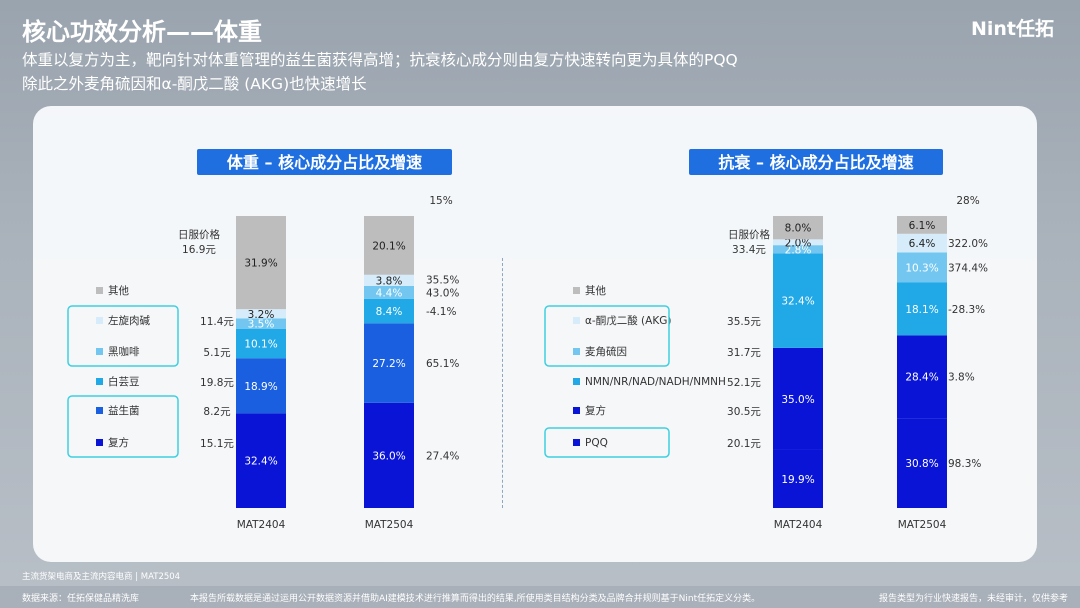  Describe the element at coordinates (142, 32) in the screenshot. I see `page-title: 核心功效分析——体重` at that location.